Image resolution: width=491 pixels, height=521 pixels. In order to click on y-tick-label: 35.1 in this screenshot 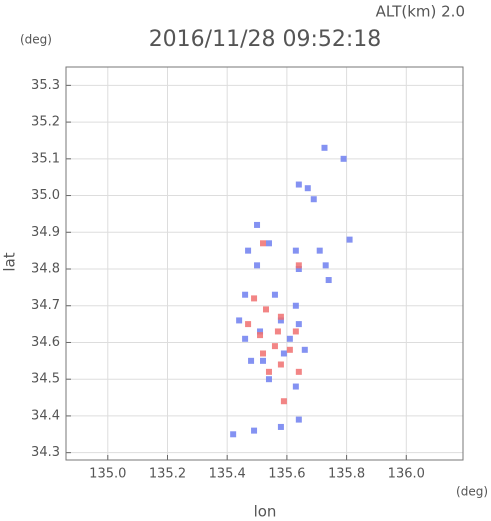, I will do `click(45, 158)`.